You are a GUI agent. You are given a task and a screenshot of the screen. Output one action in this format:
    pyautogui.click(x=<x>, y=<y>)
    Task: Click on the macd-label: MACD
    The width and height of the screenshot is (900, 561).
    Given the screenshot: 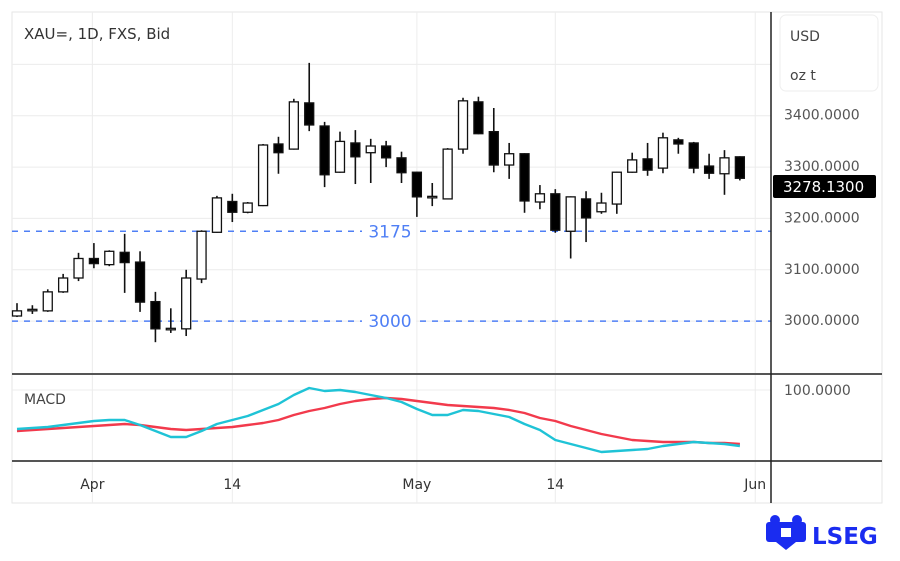 What is the action you would take?
    pyautogui.click(x=45, y=400)
    